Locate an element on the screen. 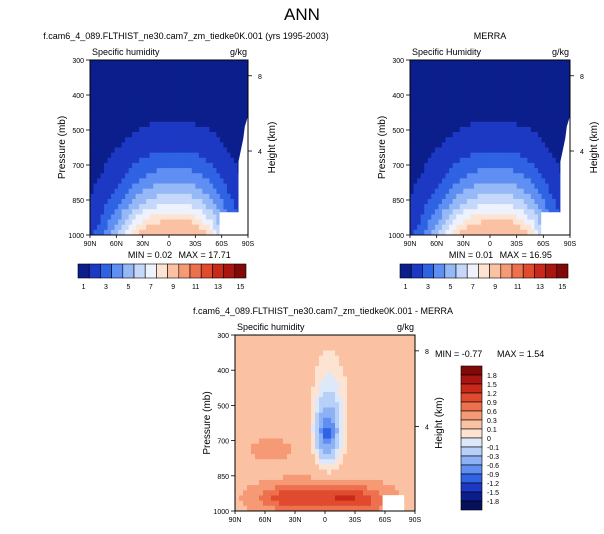 The height and width of the screenshot is (534, 604). y-tick-label: 300 is located at coordinates (78, 61).